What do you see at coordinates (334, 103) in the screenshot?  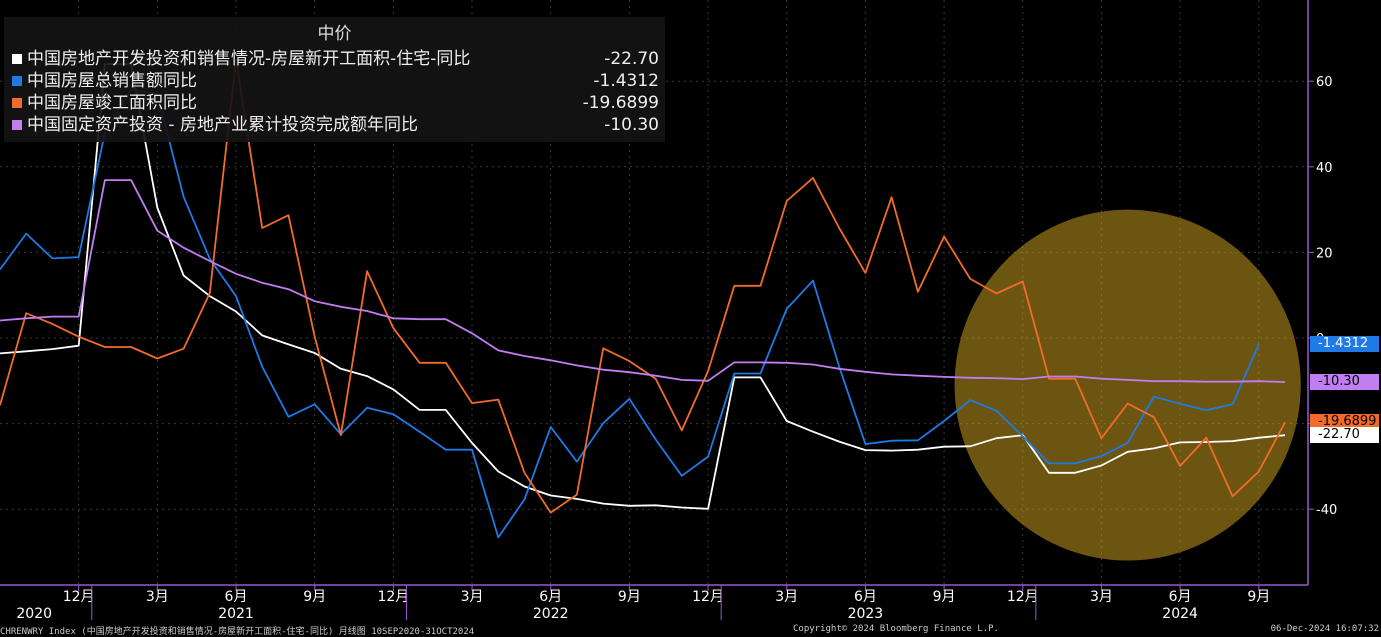 I see `legend-item: 中国房屋竣工面积同比 -19.6899` at bounding box center [334, 103].